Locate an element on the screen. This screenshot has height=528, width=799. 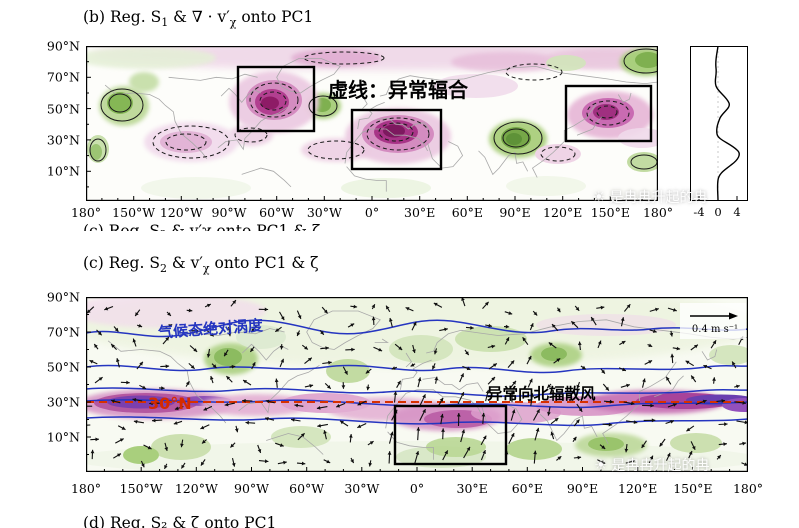
panel-b-lon-label: 30°E is located at coordinates (420, 212).